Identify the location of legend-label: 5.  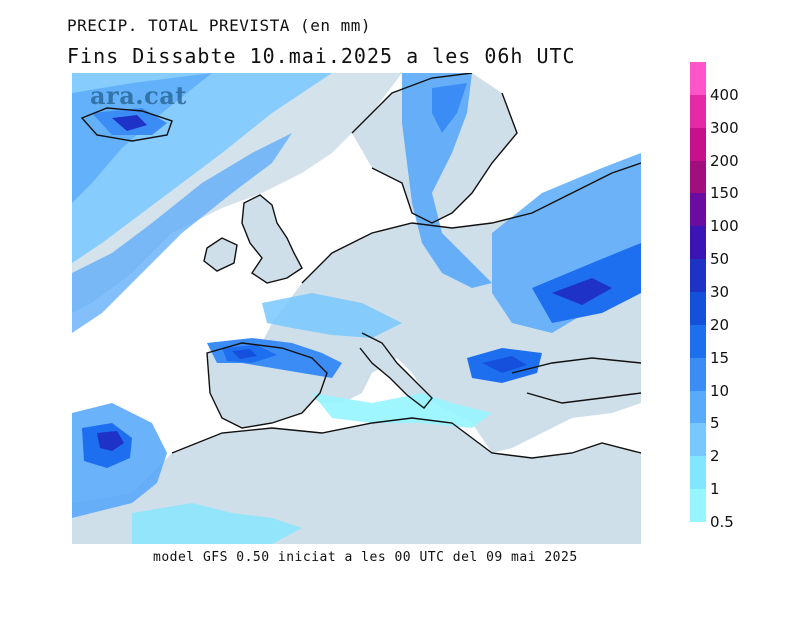
(715, 423).